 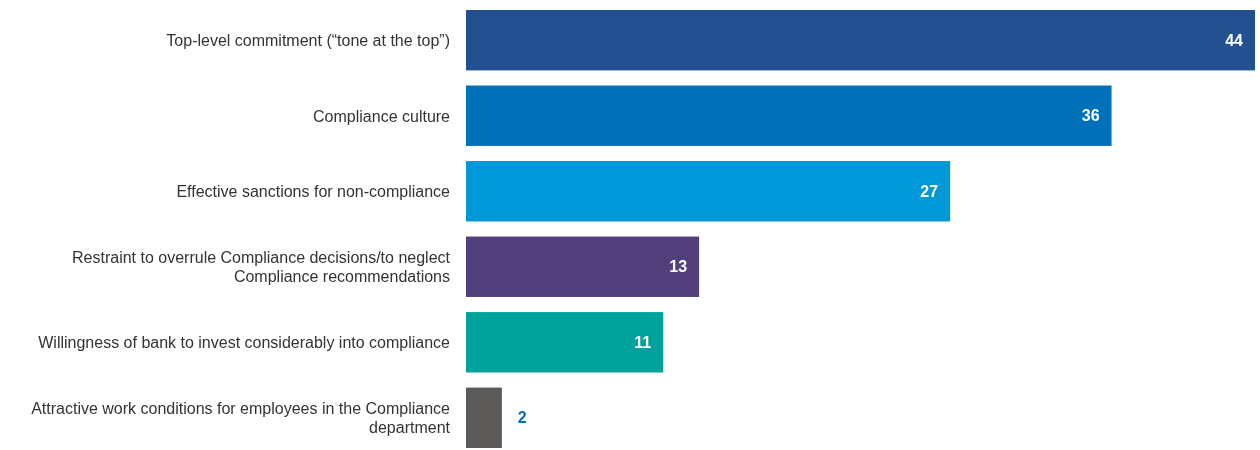 What do you see at coordinates (241, 417) in the screenshot?
I see `y-tick-label: Attractive work conditions for employees in the Compliance department` at bounding box center [241, 417].